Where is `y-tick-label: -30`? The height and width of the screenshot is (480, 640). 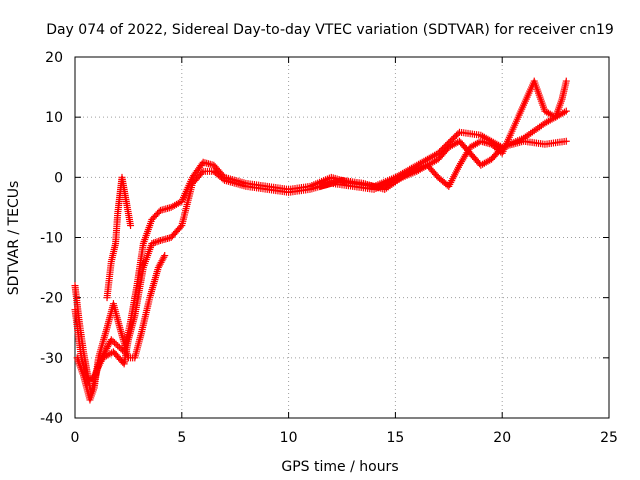
y-tick-label: -30 is located at coordinates (51, 359).